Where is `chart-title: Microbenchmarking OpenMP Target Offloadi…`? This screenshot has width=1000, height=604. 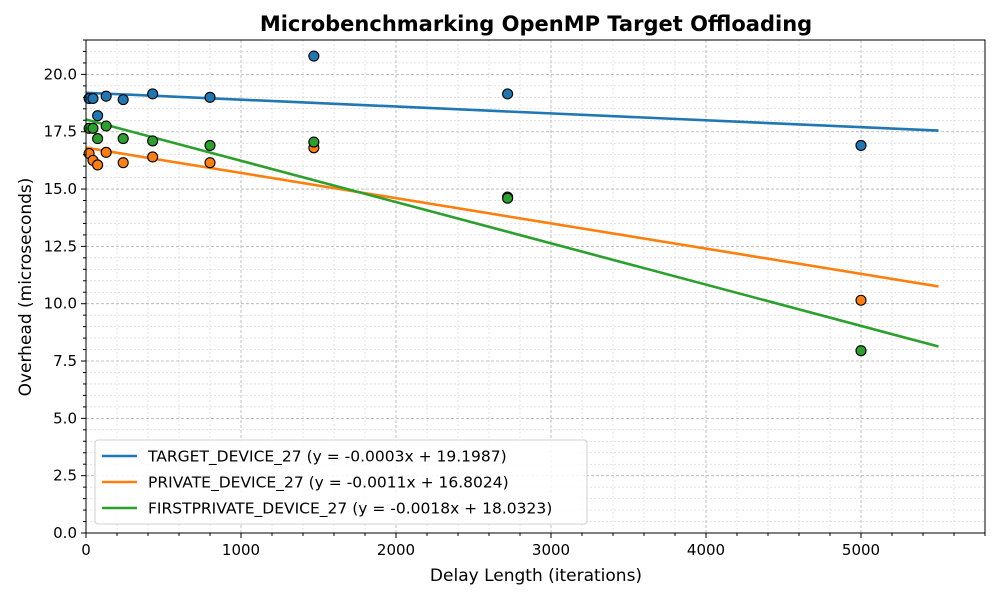 chart-title: Microbenchmarking OpenMP Target Offloadi… is located at coordinates (536, 24).